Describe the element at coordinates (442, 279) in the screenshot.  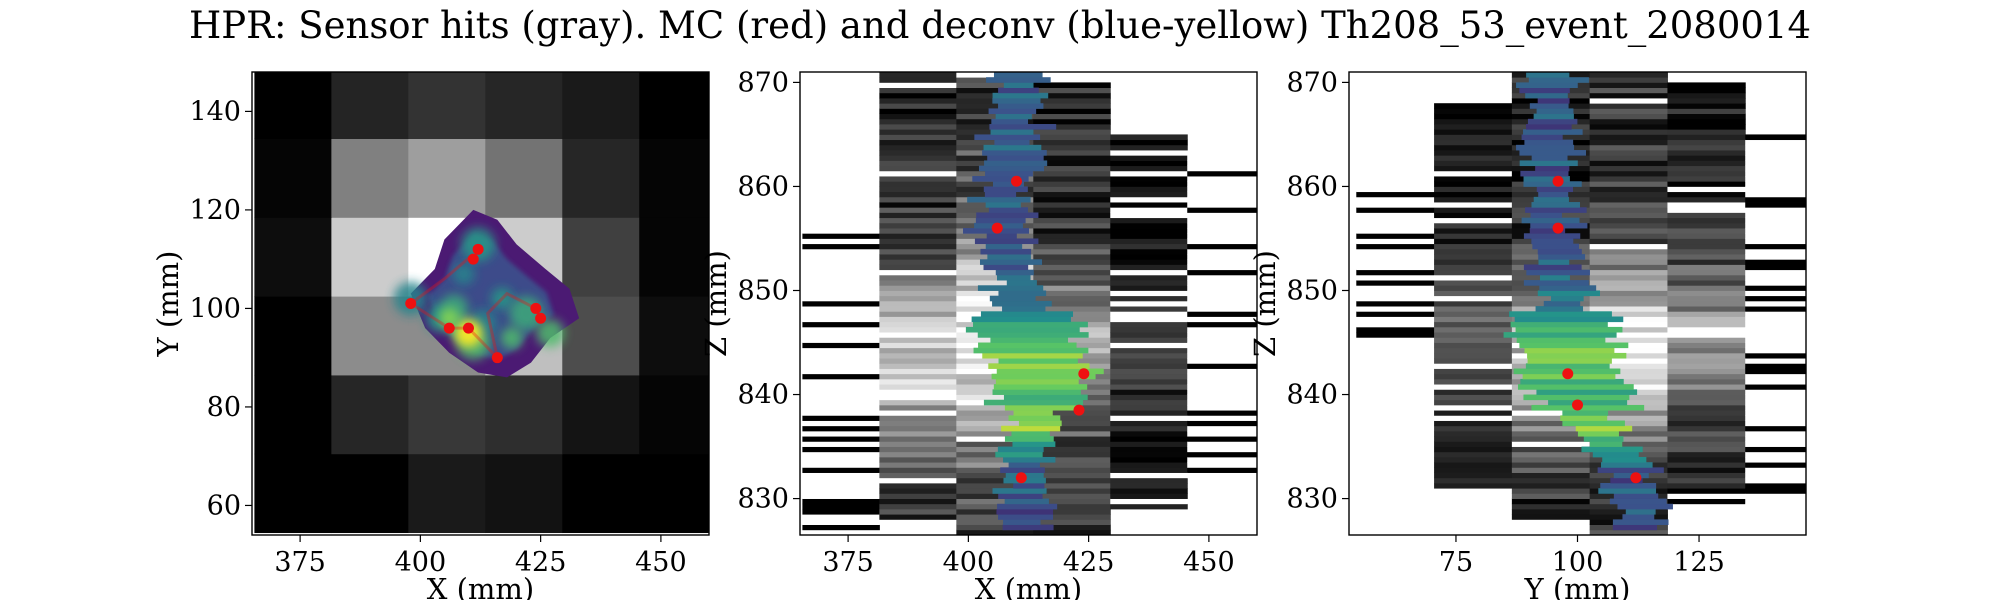
I see `mc-track` at that location.